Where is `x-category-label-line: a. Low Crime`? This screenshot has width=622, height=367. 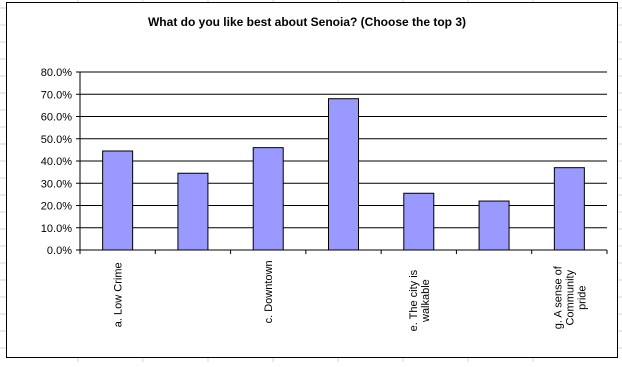
x-category-label-line: a. Low Crime is located at coordinates (119, 294).